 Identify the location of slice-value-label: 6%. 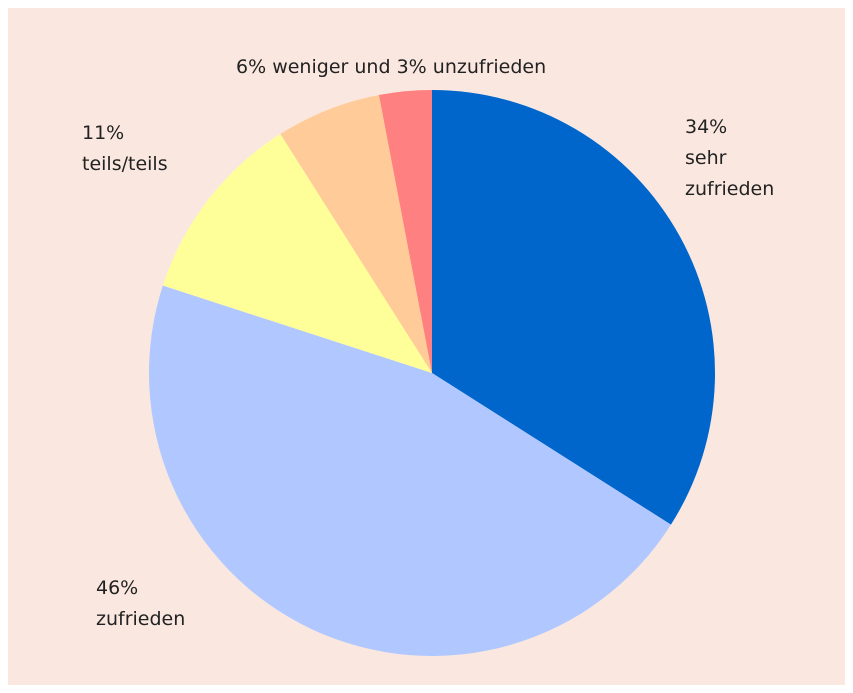
(251, 67).